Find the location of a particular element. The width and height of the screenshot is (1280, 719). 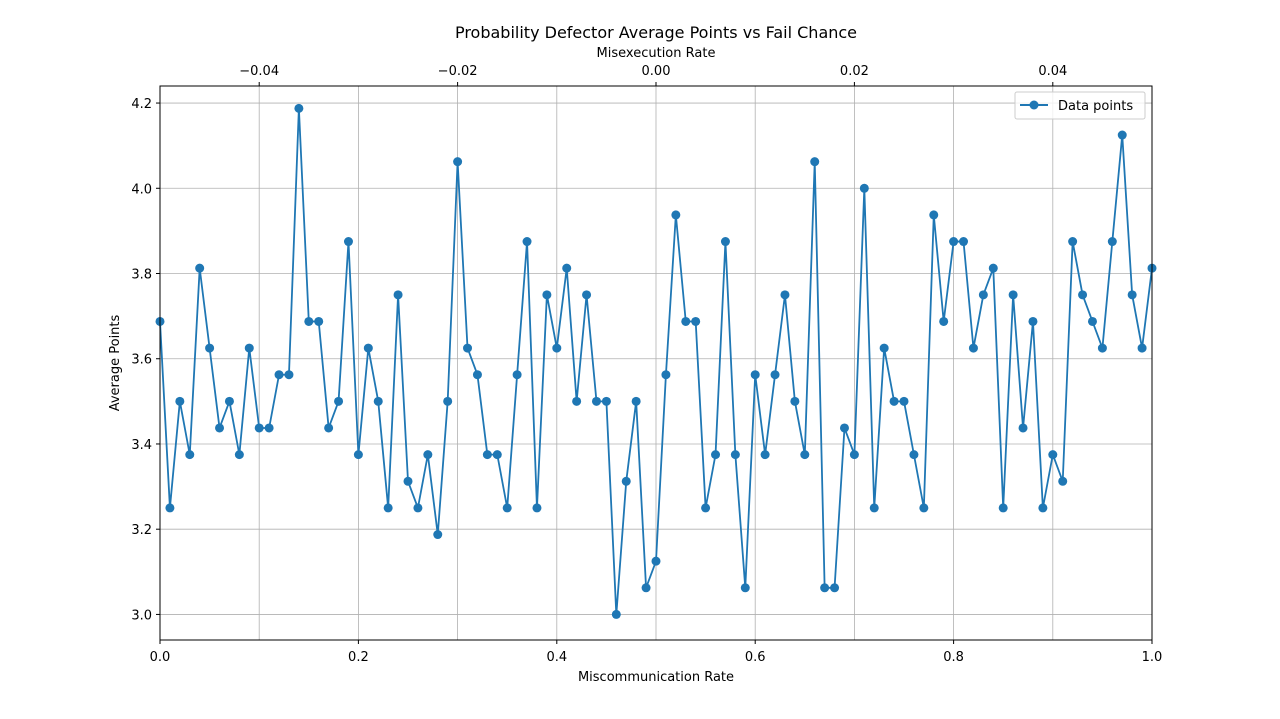

y-axis-label: Average Points is located at coordinates (115, 362).